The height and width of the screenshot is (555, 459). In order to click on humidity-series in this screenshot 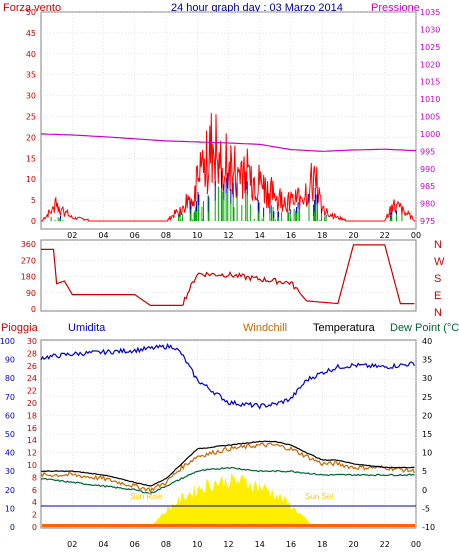, I will do `click(227, 376)`.